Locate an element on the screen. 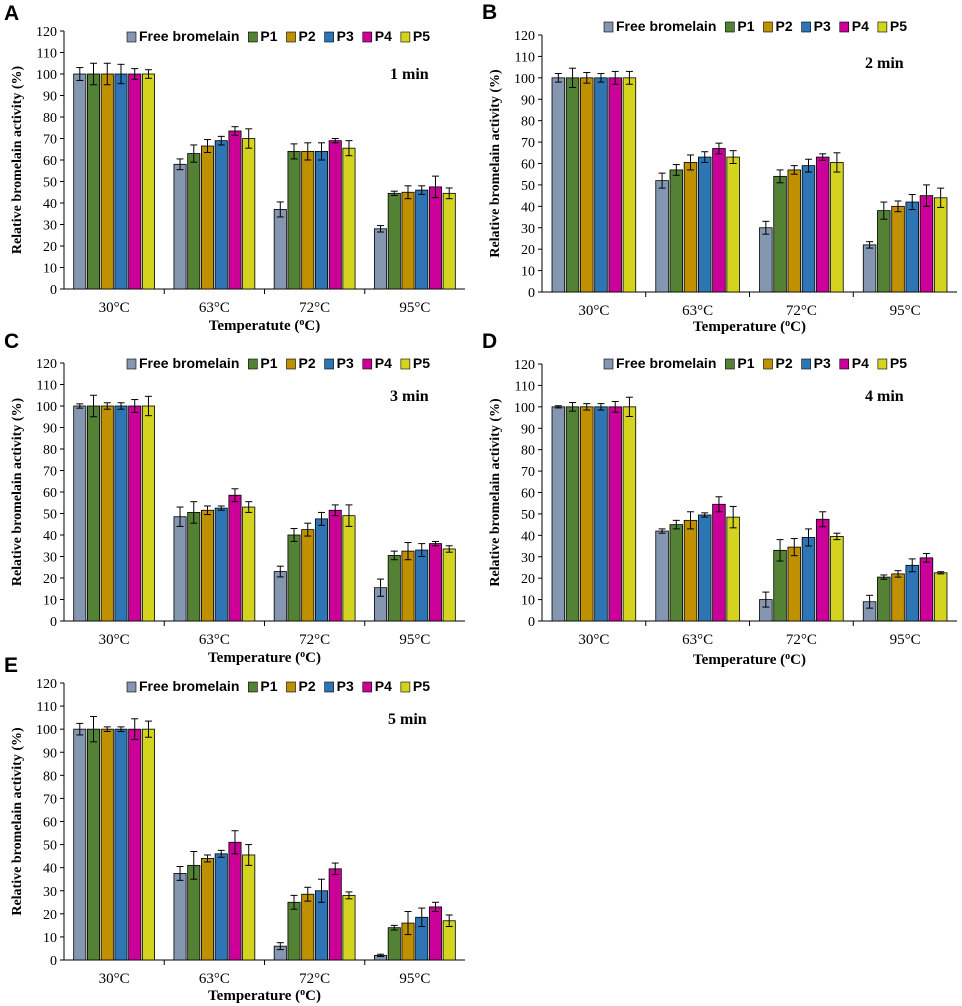  y-tick-label: 80 is located at coordinates (528, 122).